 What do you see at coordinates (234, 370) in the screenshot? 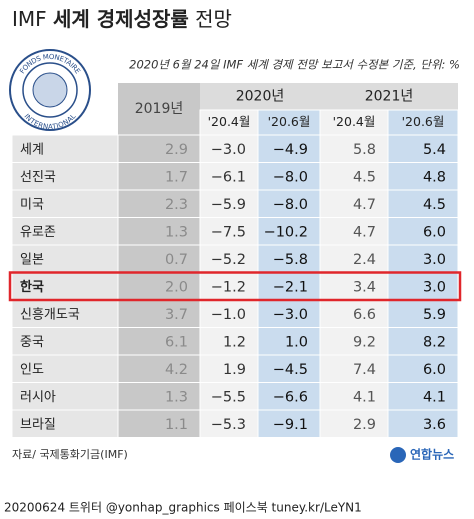
I see `cell-value: 1.9` at bounding box center [234, 370].